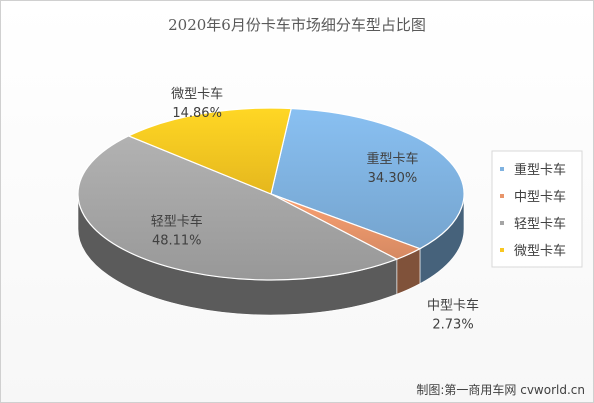  Describe the element at coordinates (502, 196) in the screenshot. I see `legend-swatch-medium` at that location.